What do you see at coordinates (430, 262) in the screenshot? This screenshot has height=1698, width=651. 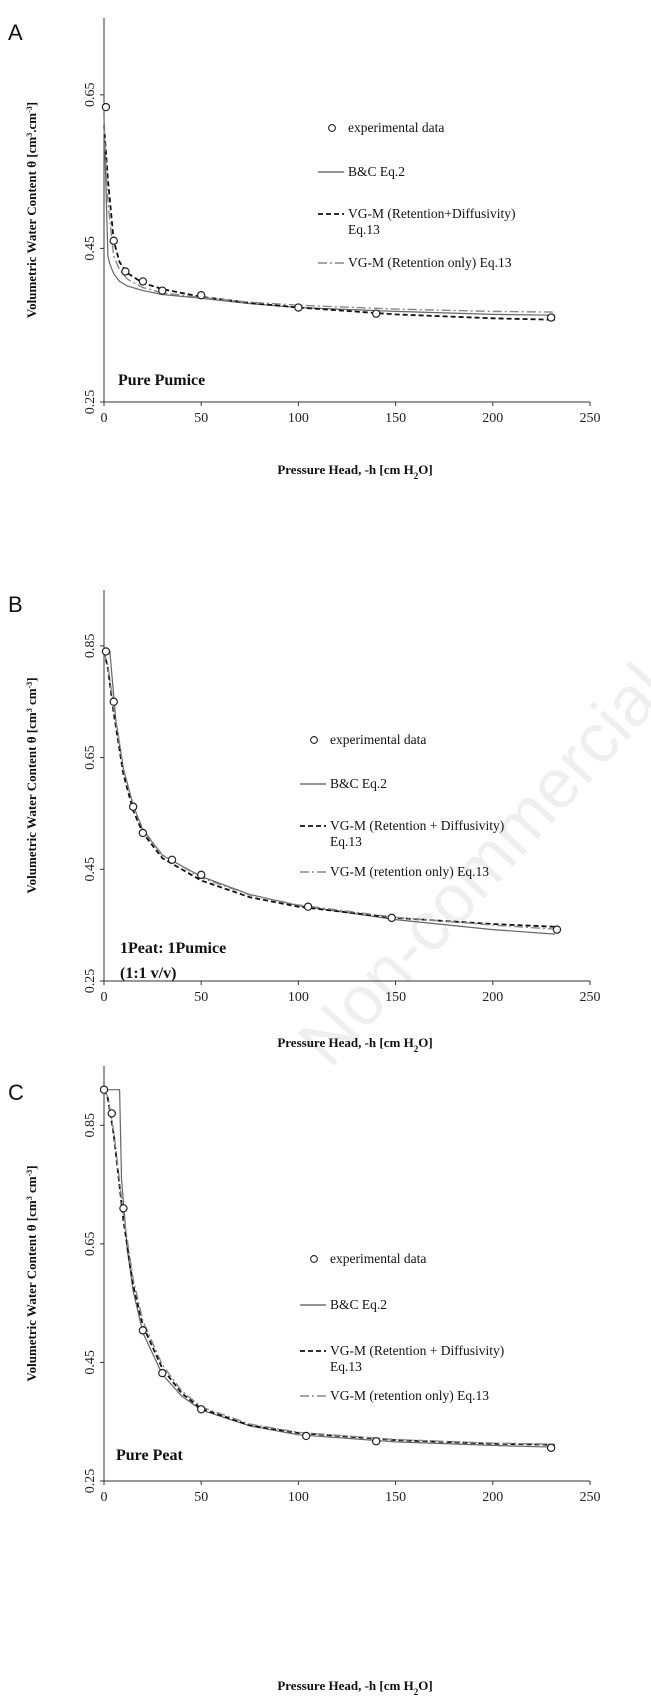 I see `legend-label: VG-M (Retention only) Eq.13` at bounding box center [430, 262].